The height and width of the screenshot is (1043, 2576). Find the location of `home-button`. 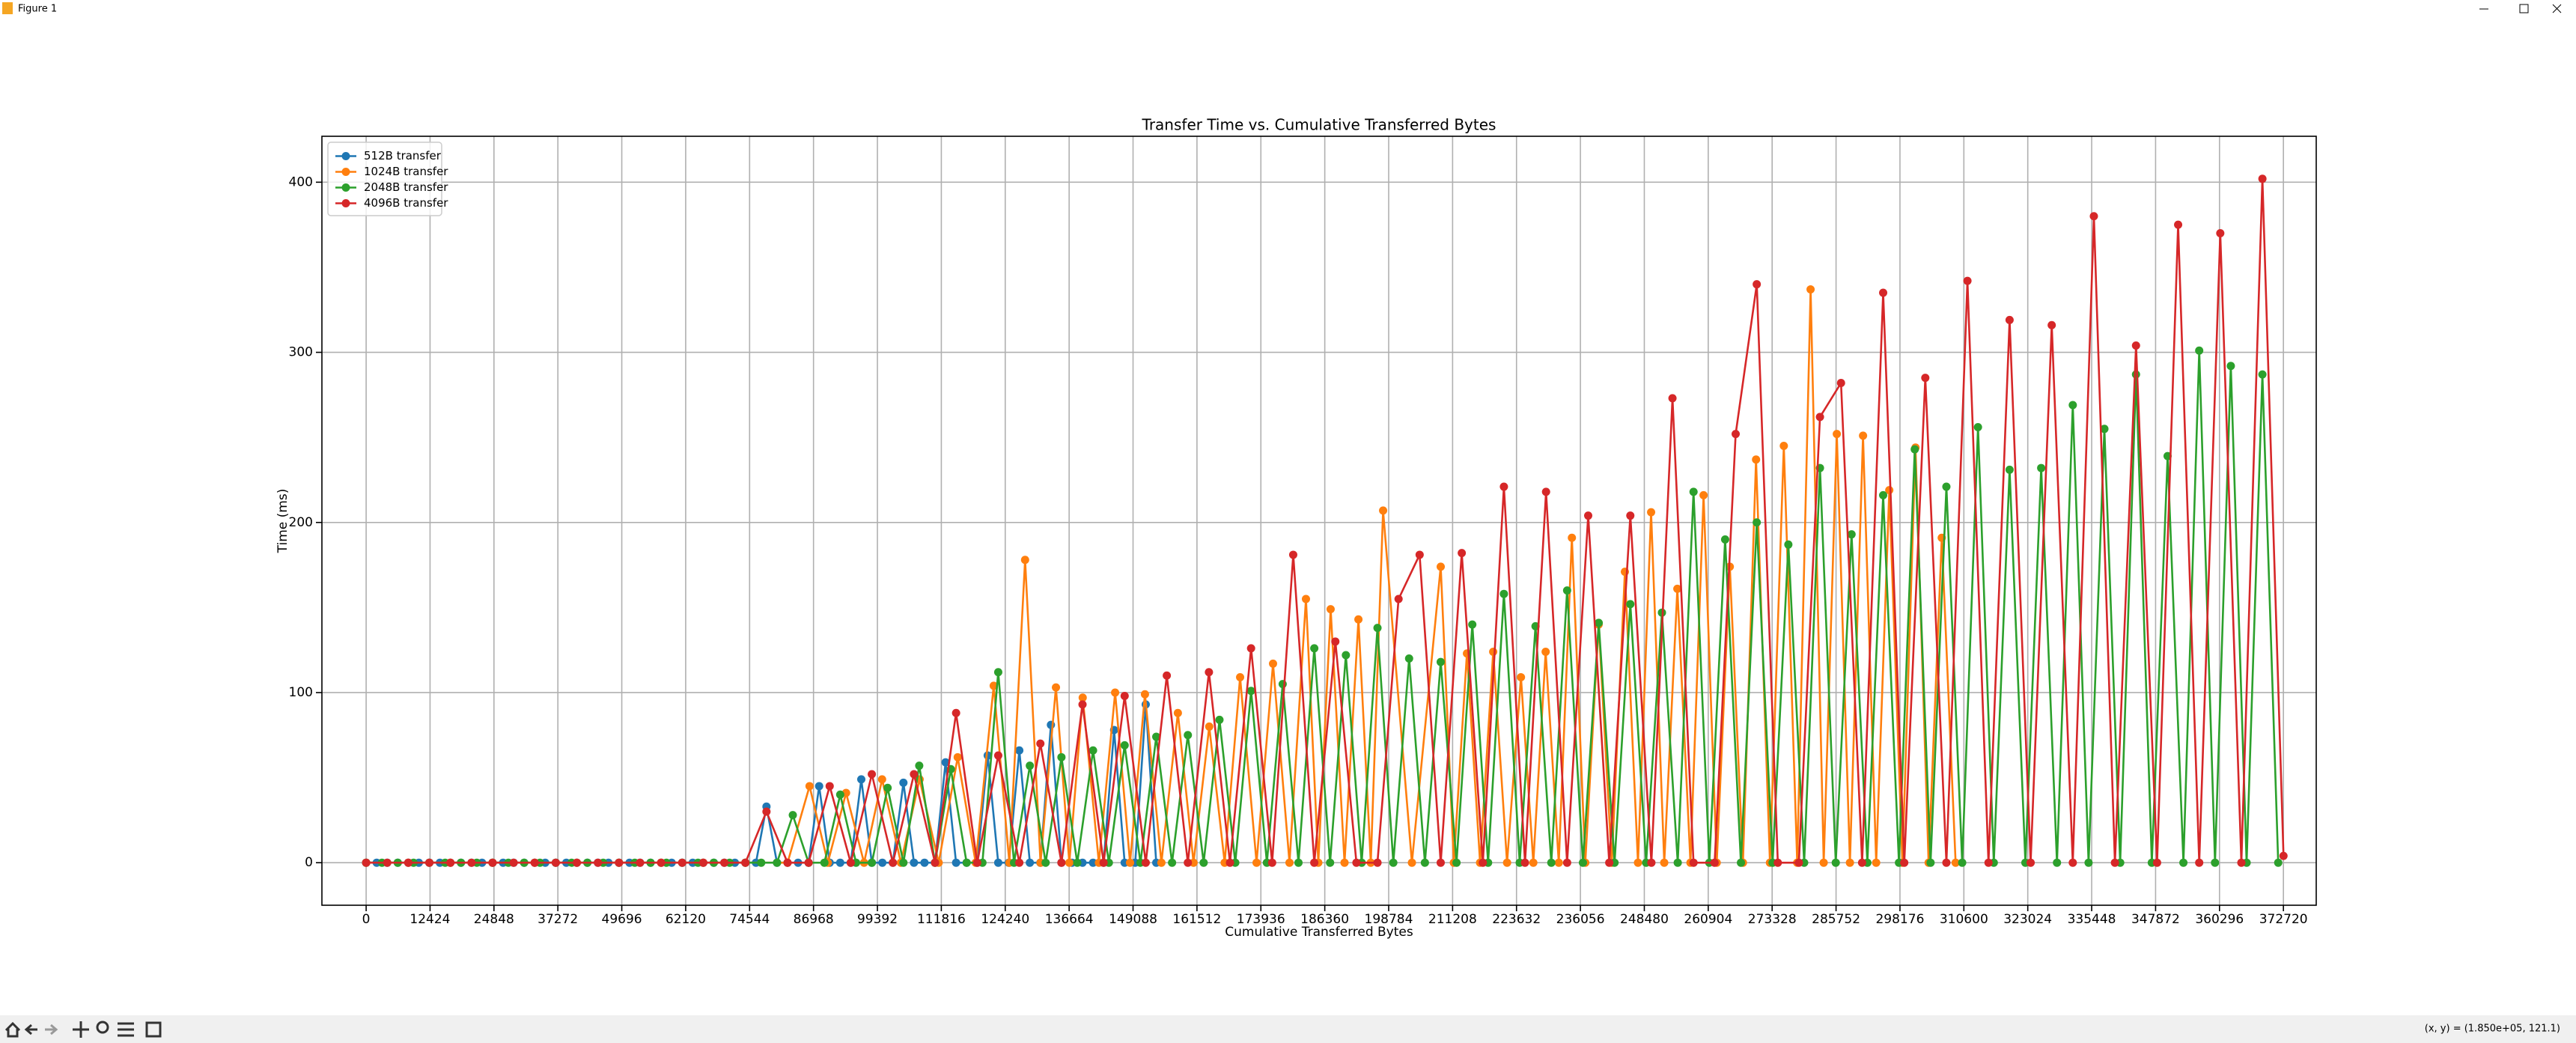

home-button is located at coordinates (12, 1029).